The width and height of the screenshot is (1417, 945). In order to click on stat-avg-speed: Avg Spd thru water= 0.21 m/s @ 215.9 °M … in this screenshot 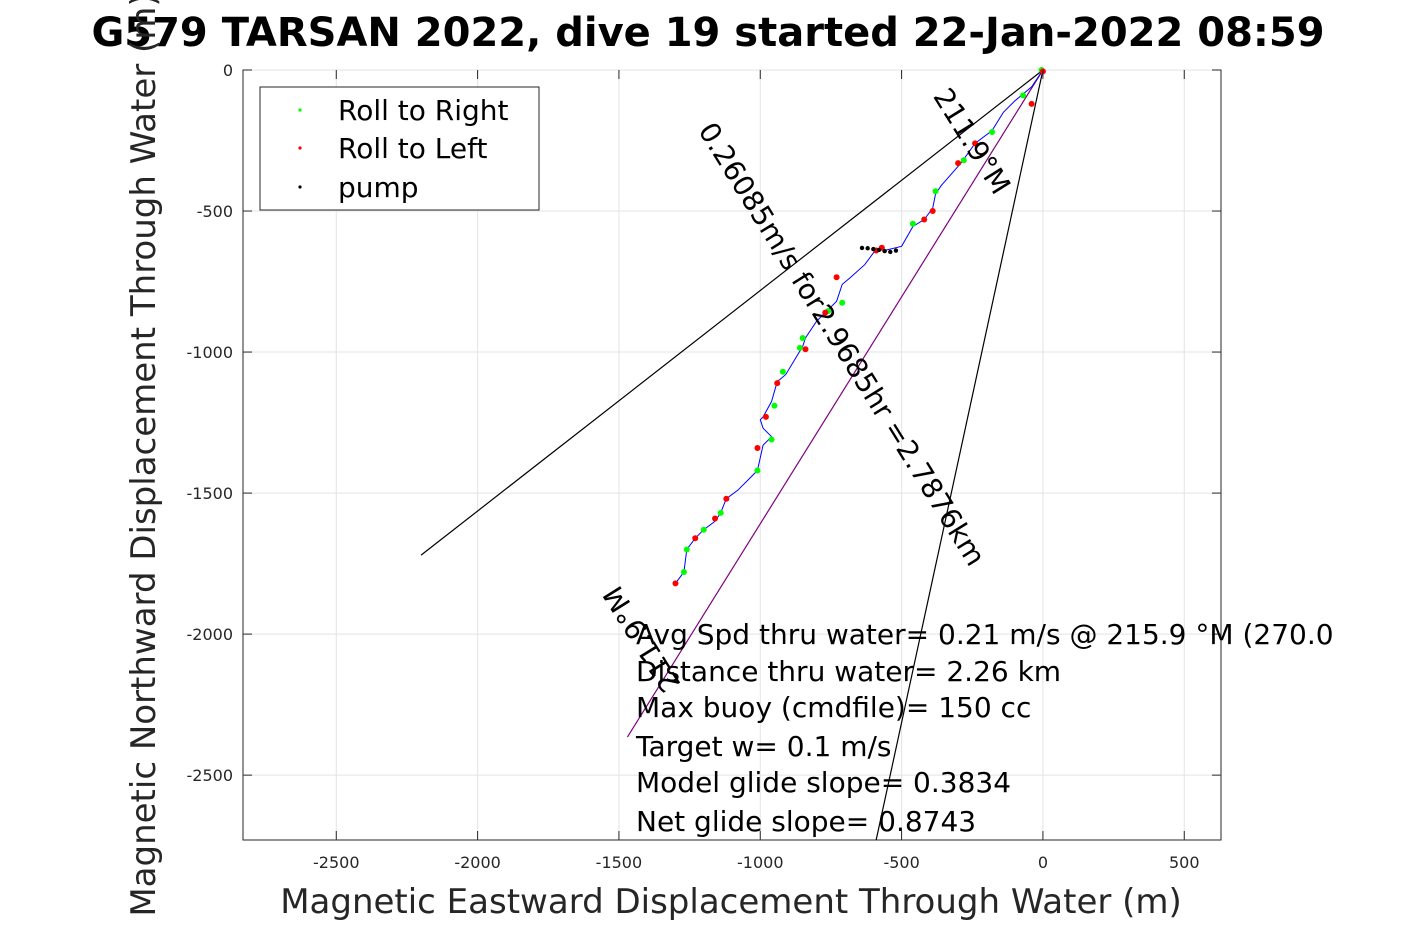, I will do `click(985, 634)`.